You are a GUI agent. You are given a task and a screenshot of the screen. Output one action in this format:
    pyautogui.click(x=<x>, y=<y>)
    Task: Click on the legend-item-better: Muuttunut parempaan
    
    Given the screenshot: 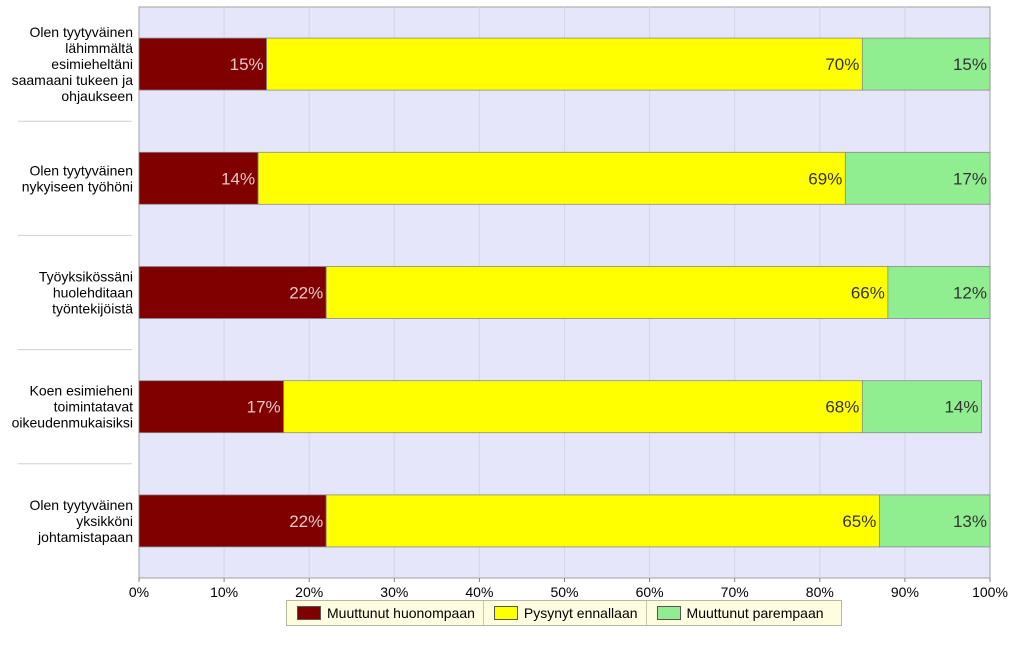 What is the action you would take?
    pyautogui.click(x=739, y=613)
    